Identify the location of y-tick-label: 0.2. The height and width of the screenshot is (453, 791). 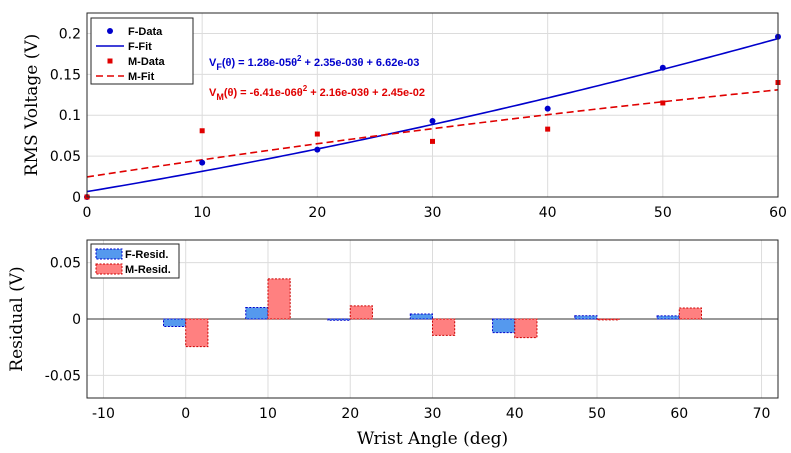
(70, 34).